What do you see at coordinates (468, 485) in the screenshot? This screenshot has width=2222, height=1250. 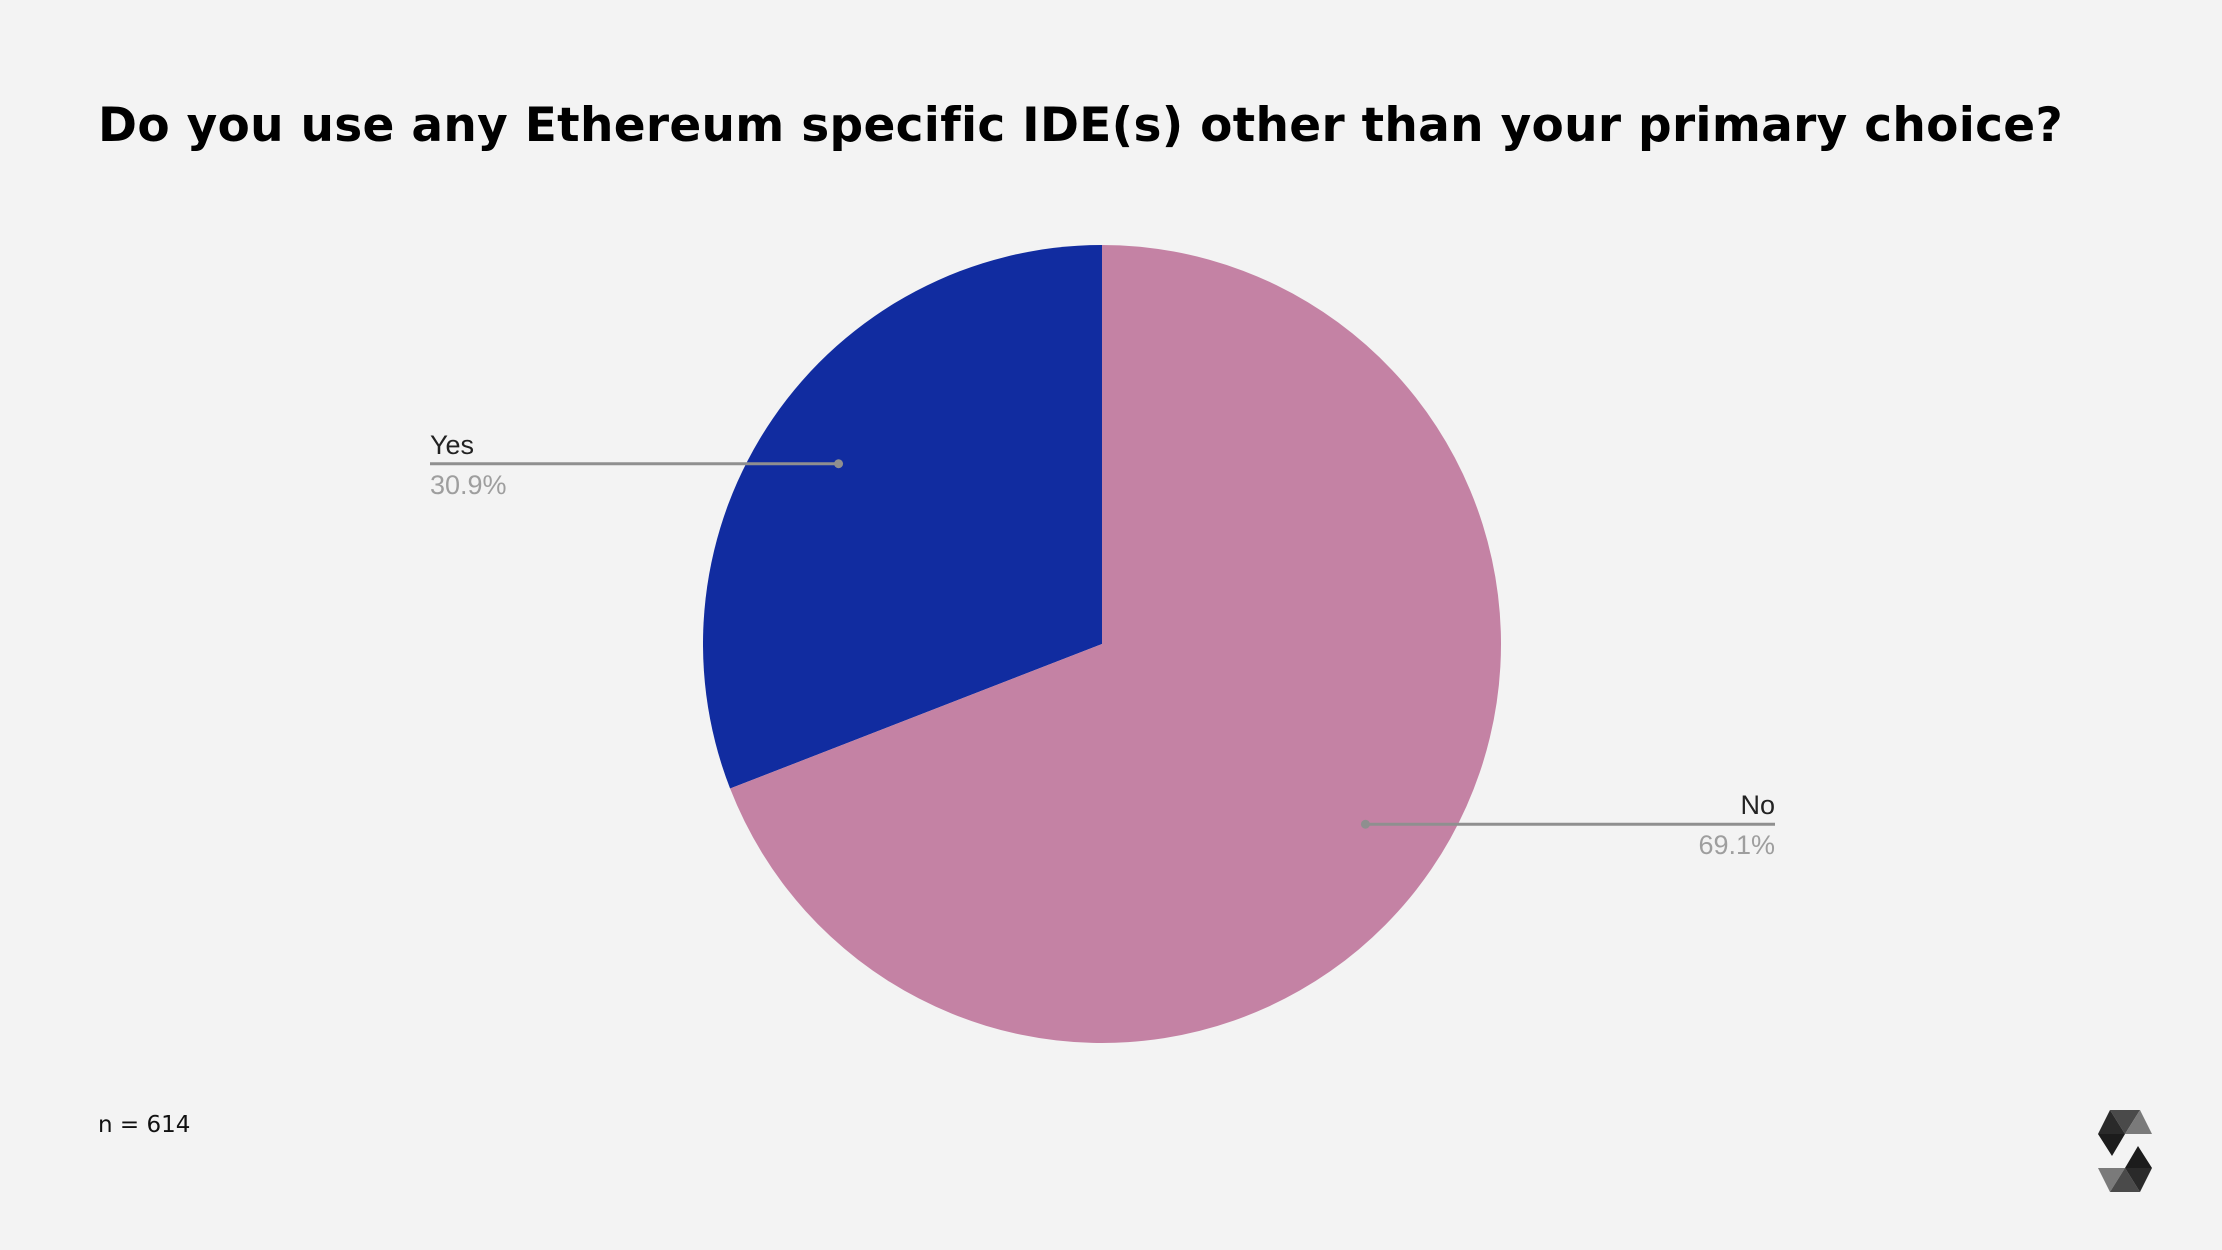 I see `slice-value-yes: 30.9%` at bounding box center [468, 485].